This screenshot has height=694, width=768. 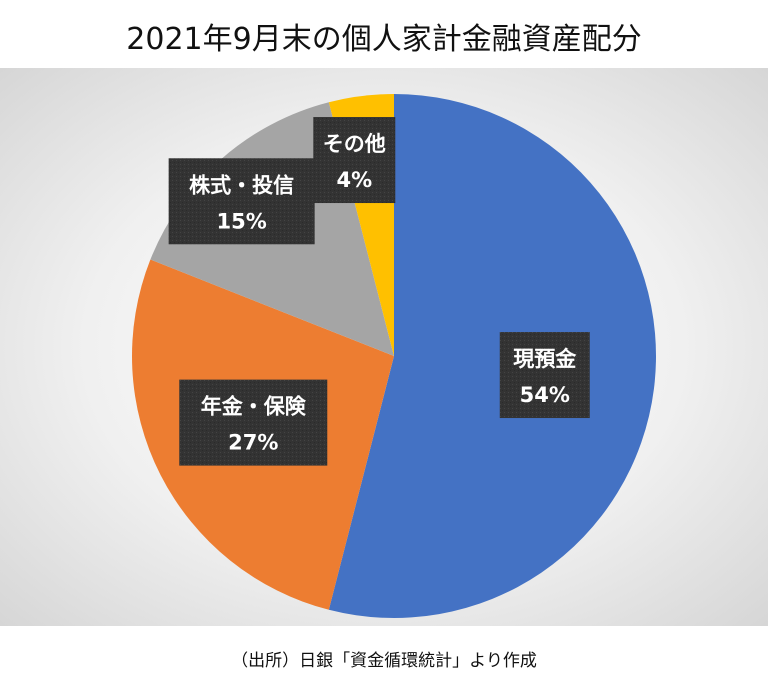 What do you see at coordinates (354, 180) in the screenshot?
I see `slice-value-label: 4%` at bounding box center [354, 180].